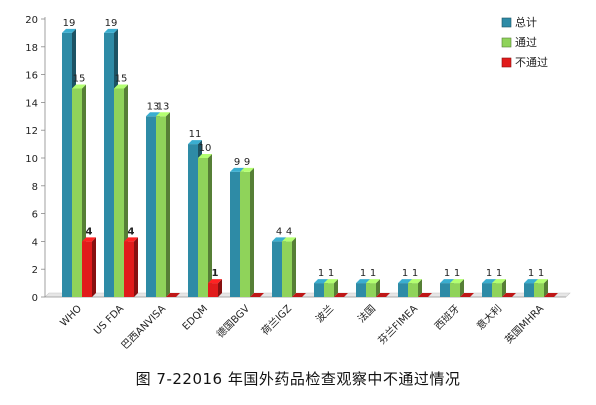 The image size is (596, 405). Describe the element at coordinates (195, 134) in the screenshot. I see `value-label: 11` at that location.